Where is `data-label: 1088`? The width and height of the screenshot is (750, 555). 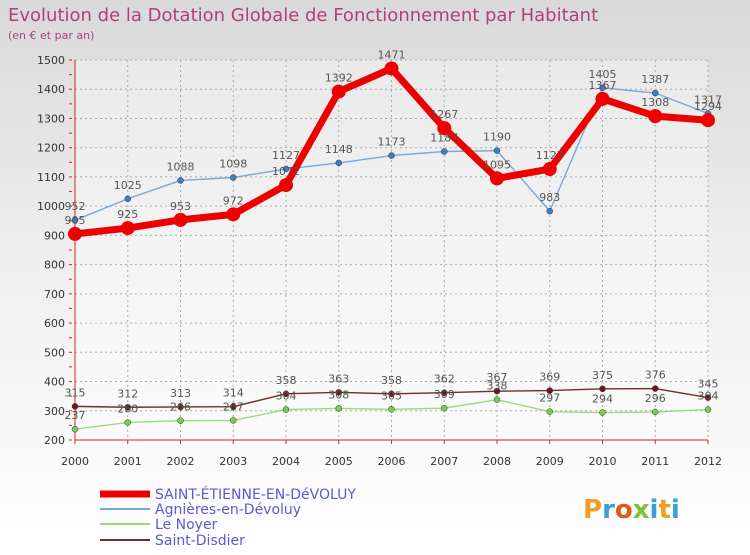 data-label: 1088 is located at coordinates (181, 166).